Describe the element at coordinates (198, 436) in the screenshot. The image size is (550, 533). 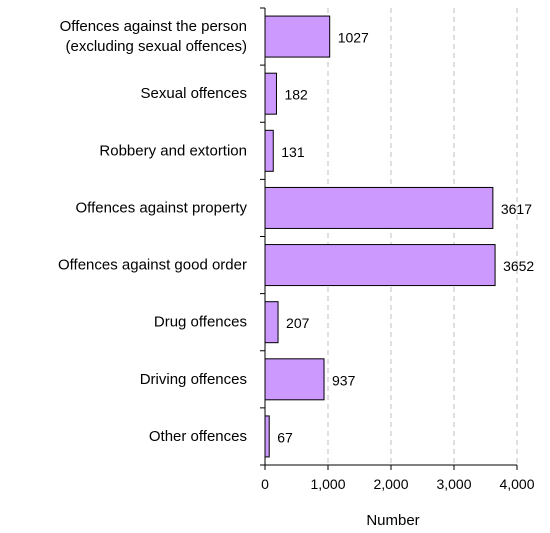
I see `category-label: Other offences` at that location.